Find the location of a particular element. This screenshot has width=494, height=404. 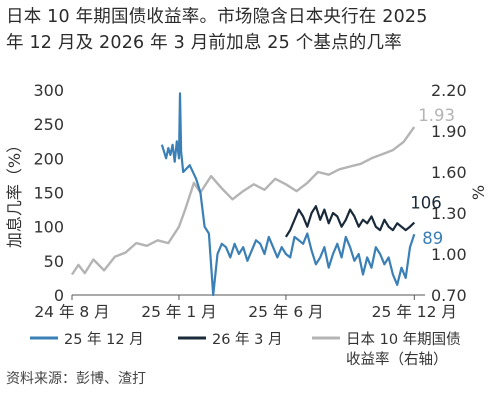

y-left-tick-label: 50 is located at coordinates (54, 261).